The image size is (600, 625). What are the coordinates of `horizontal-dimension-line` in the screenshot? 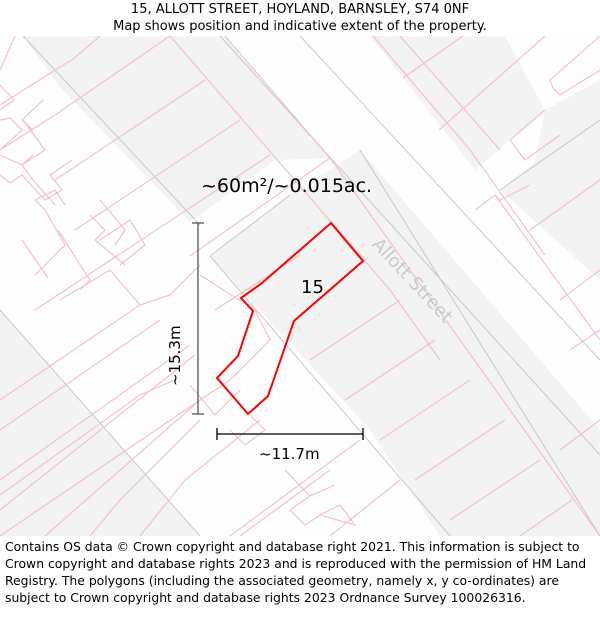 It's located at (290, 434).